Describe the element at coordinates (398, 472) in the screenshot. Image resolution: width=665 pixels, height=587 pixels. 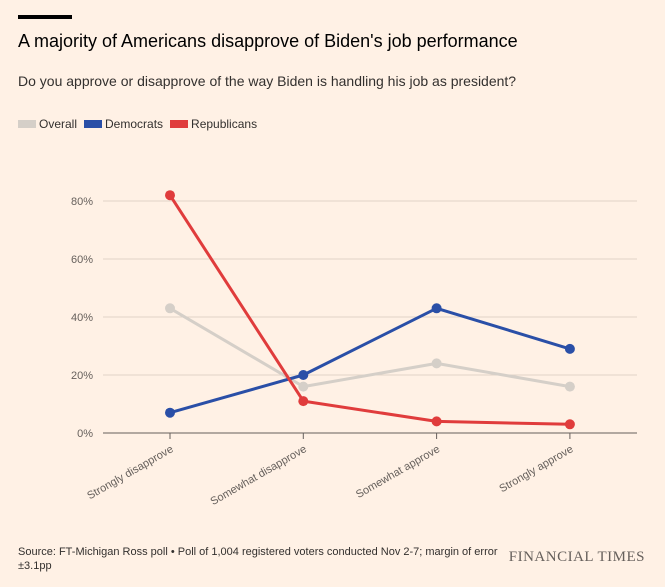
I see `x-tick-label: Somewhat approve` at that location.